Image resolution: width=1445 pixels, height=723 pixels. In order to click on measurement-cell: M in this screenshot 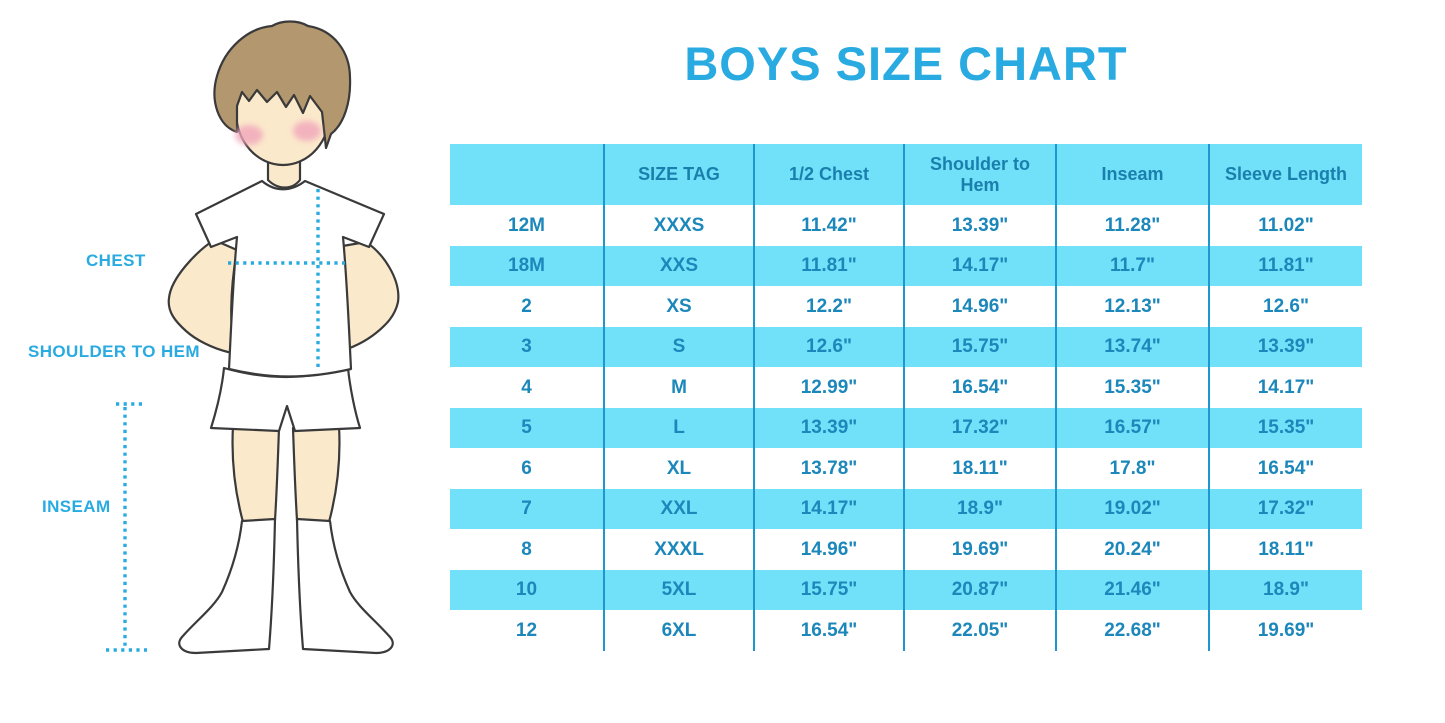, I will do `click(678, 387)`.